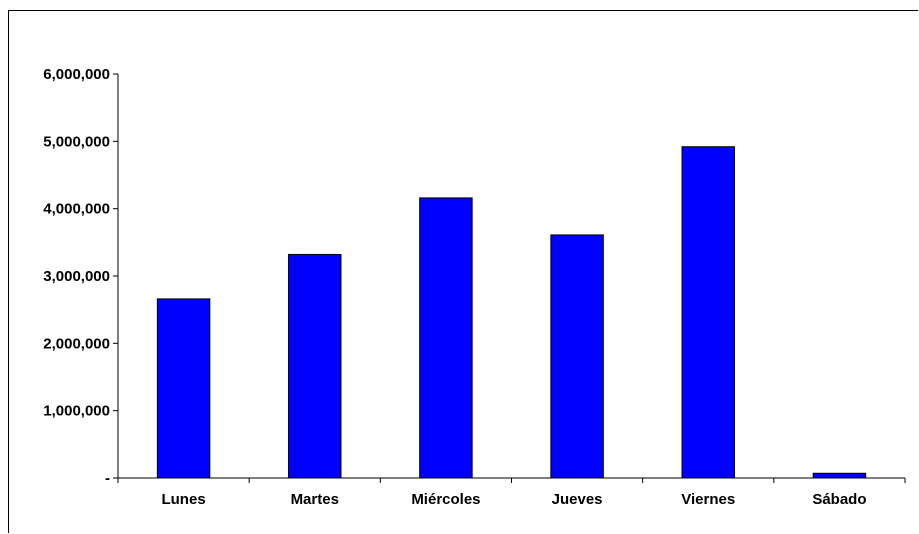  Describe the element at coordinates (76, 74) in the screenshot. I see `y-tick-label: 6,000,000` at that location.